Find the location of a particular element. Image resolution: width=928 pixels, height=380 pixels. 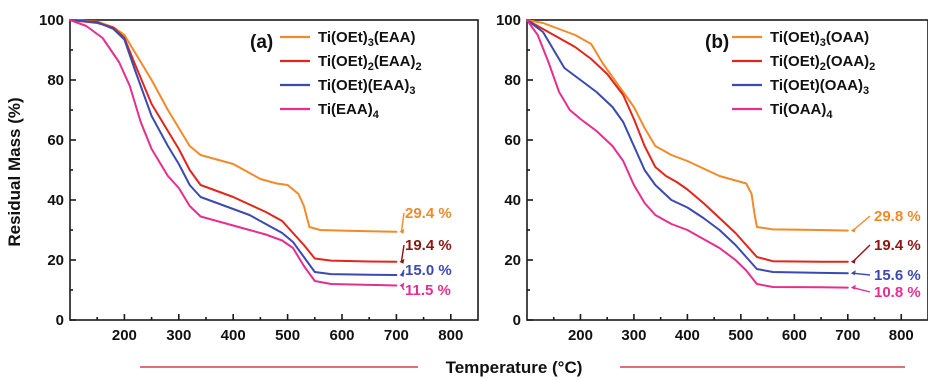

series-end-label: 15.6 % is located at coordinates (897, 275).